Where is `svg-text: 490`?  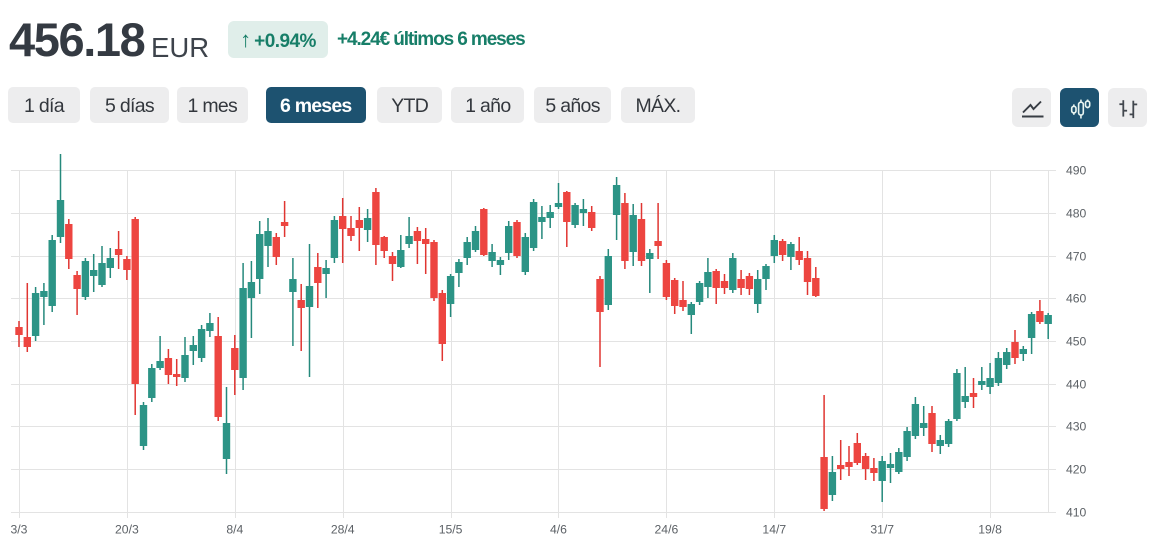
svg-text: 490 is located at coordinates (1076, 171).